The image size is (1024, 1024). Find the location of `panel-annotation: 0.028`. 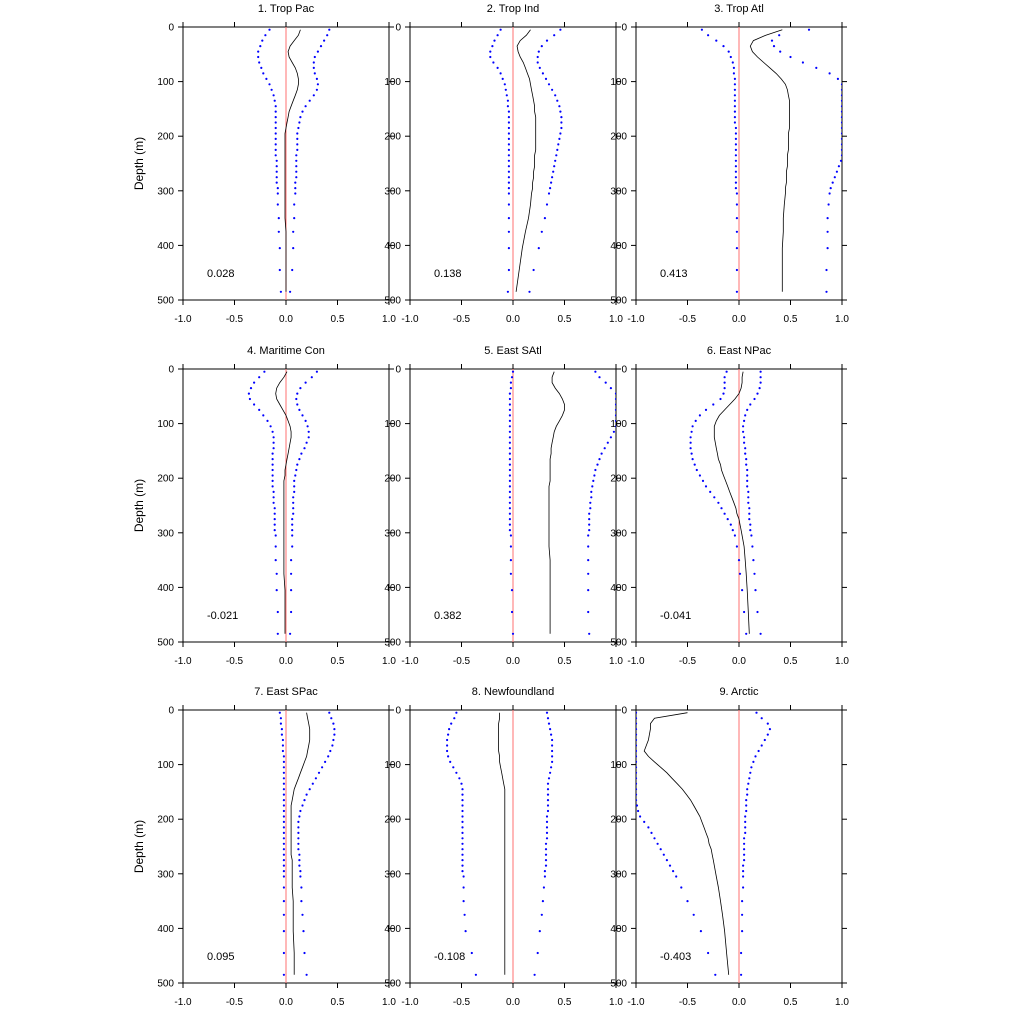

panel-annotation: 0.028 is located at coordinates (221, 274).